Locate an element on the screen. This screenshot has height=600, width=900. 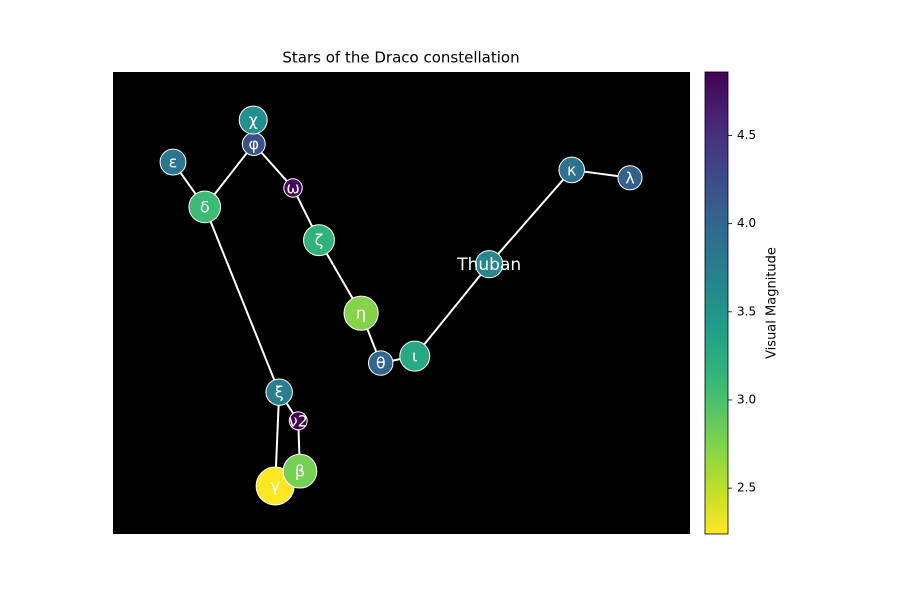
star-label: ξ is located at coordinates (279, 392).